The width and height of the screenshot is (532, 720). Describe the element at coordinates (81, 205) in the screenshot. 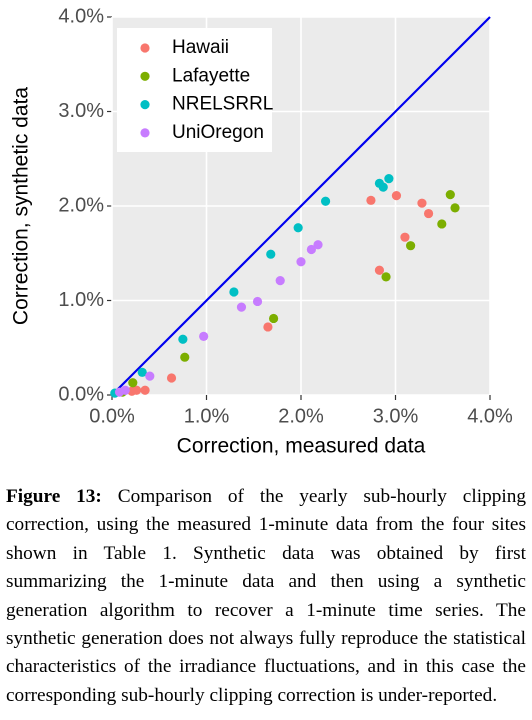

I see `y-tick-label: 2.0%` at that location.